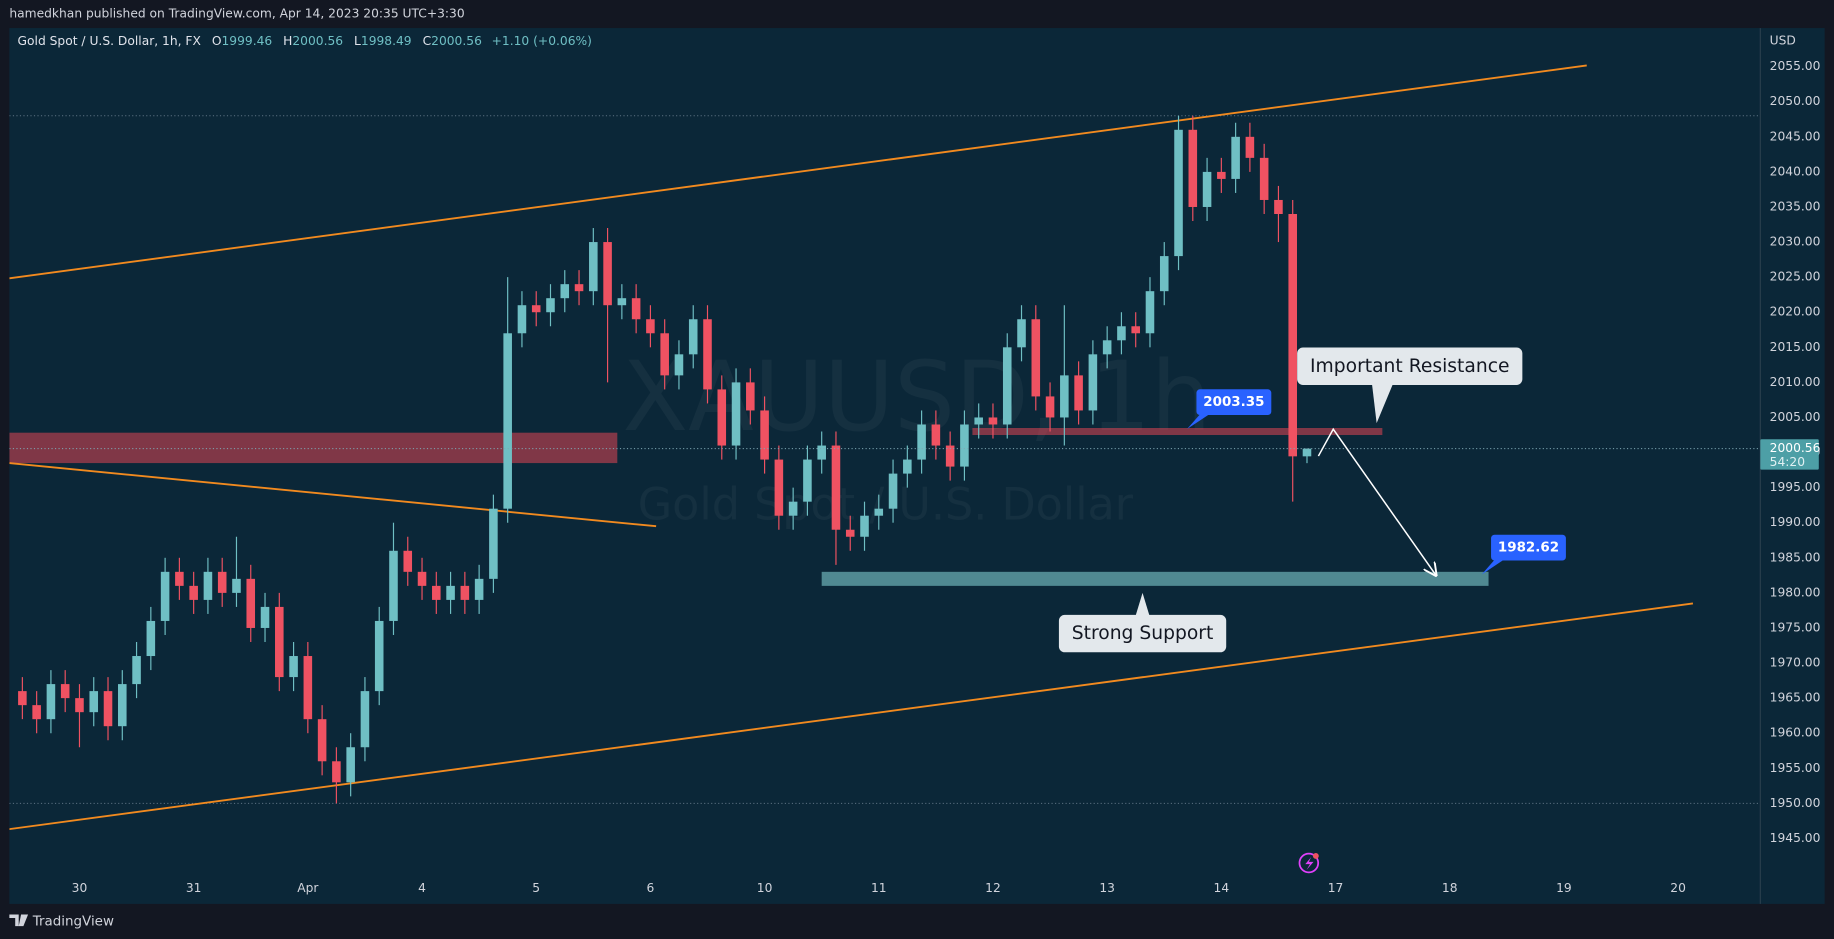 The height and width of the screenshot is (939, 1834). I want to click on alert-dot, so click(1315, 856).